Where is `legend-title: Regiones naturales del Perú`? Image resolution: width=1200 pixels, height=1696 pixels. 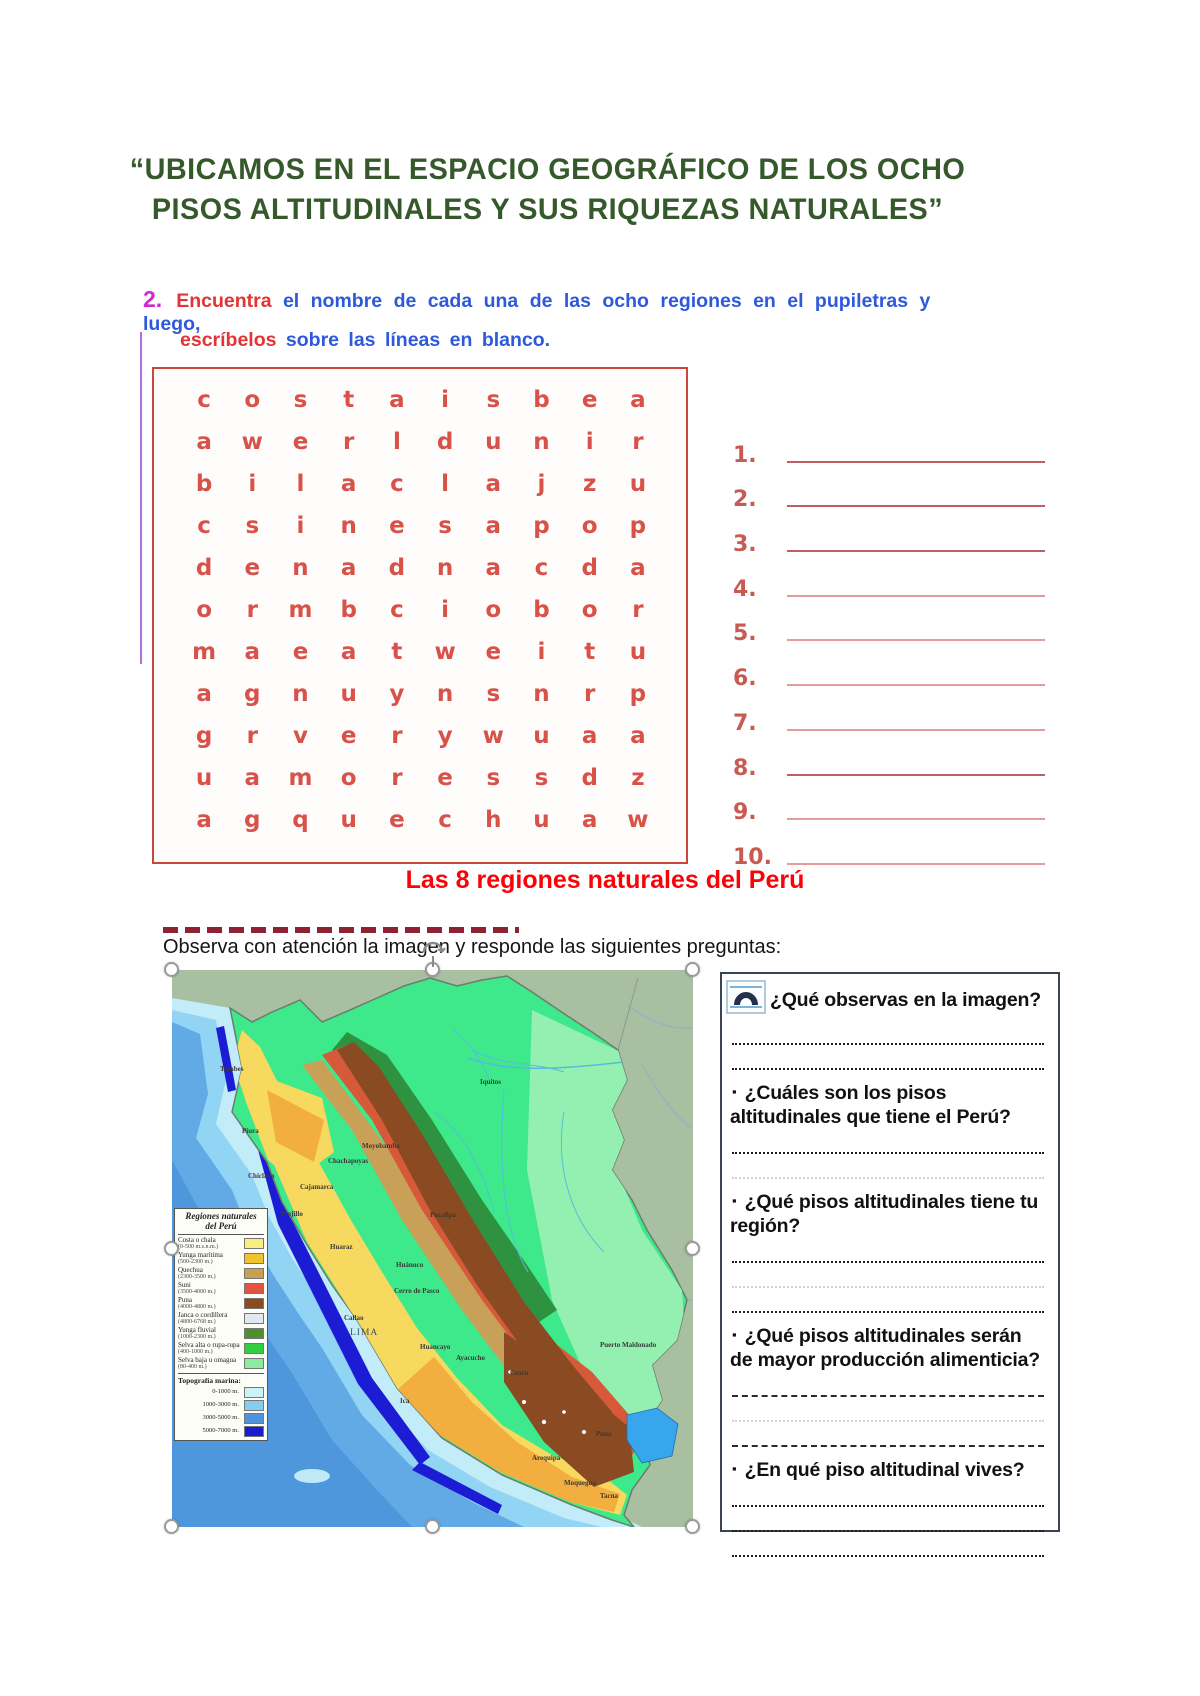 legend-title: Regiones naturales del Perú is located at coordinates (221, 1223).